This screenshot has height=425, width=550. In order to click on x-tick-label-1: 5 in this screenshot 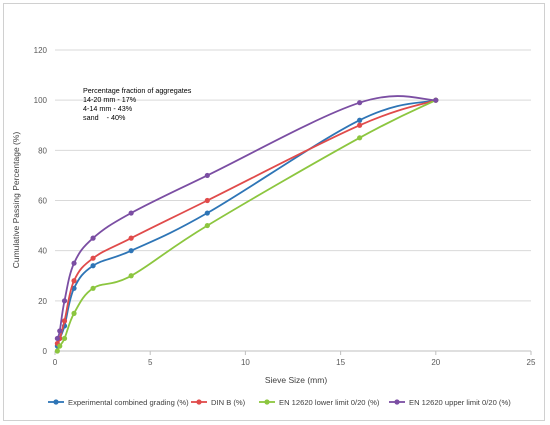, I will do `click(150, 362)`.